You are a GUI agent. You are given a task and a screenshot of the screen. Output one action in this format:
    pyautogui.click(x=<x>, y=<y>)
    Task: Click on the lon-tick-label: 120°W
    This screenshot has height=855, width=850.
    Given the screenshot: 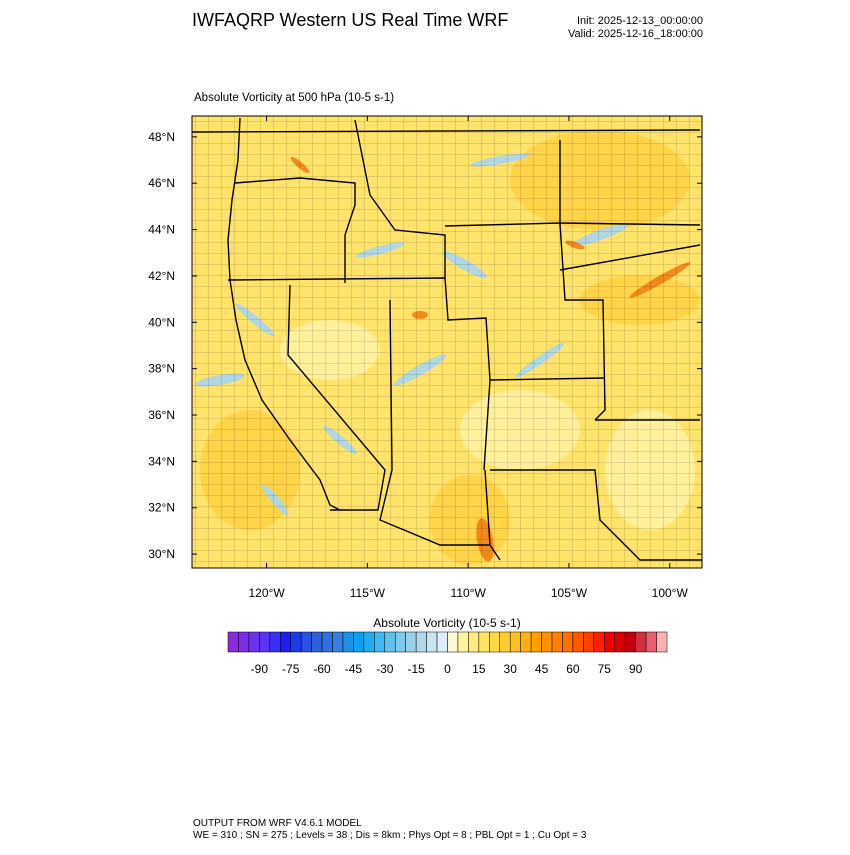 What is the action you would take?
    pyautogui.click(x=267, y=593)
    